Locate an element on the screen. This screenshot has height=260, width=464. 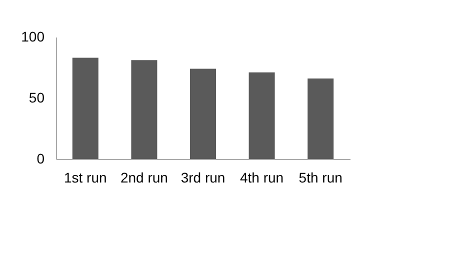
y-tick-label: 100 is located at coordinates (33, 36).